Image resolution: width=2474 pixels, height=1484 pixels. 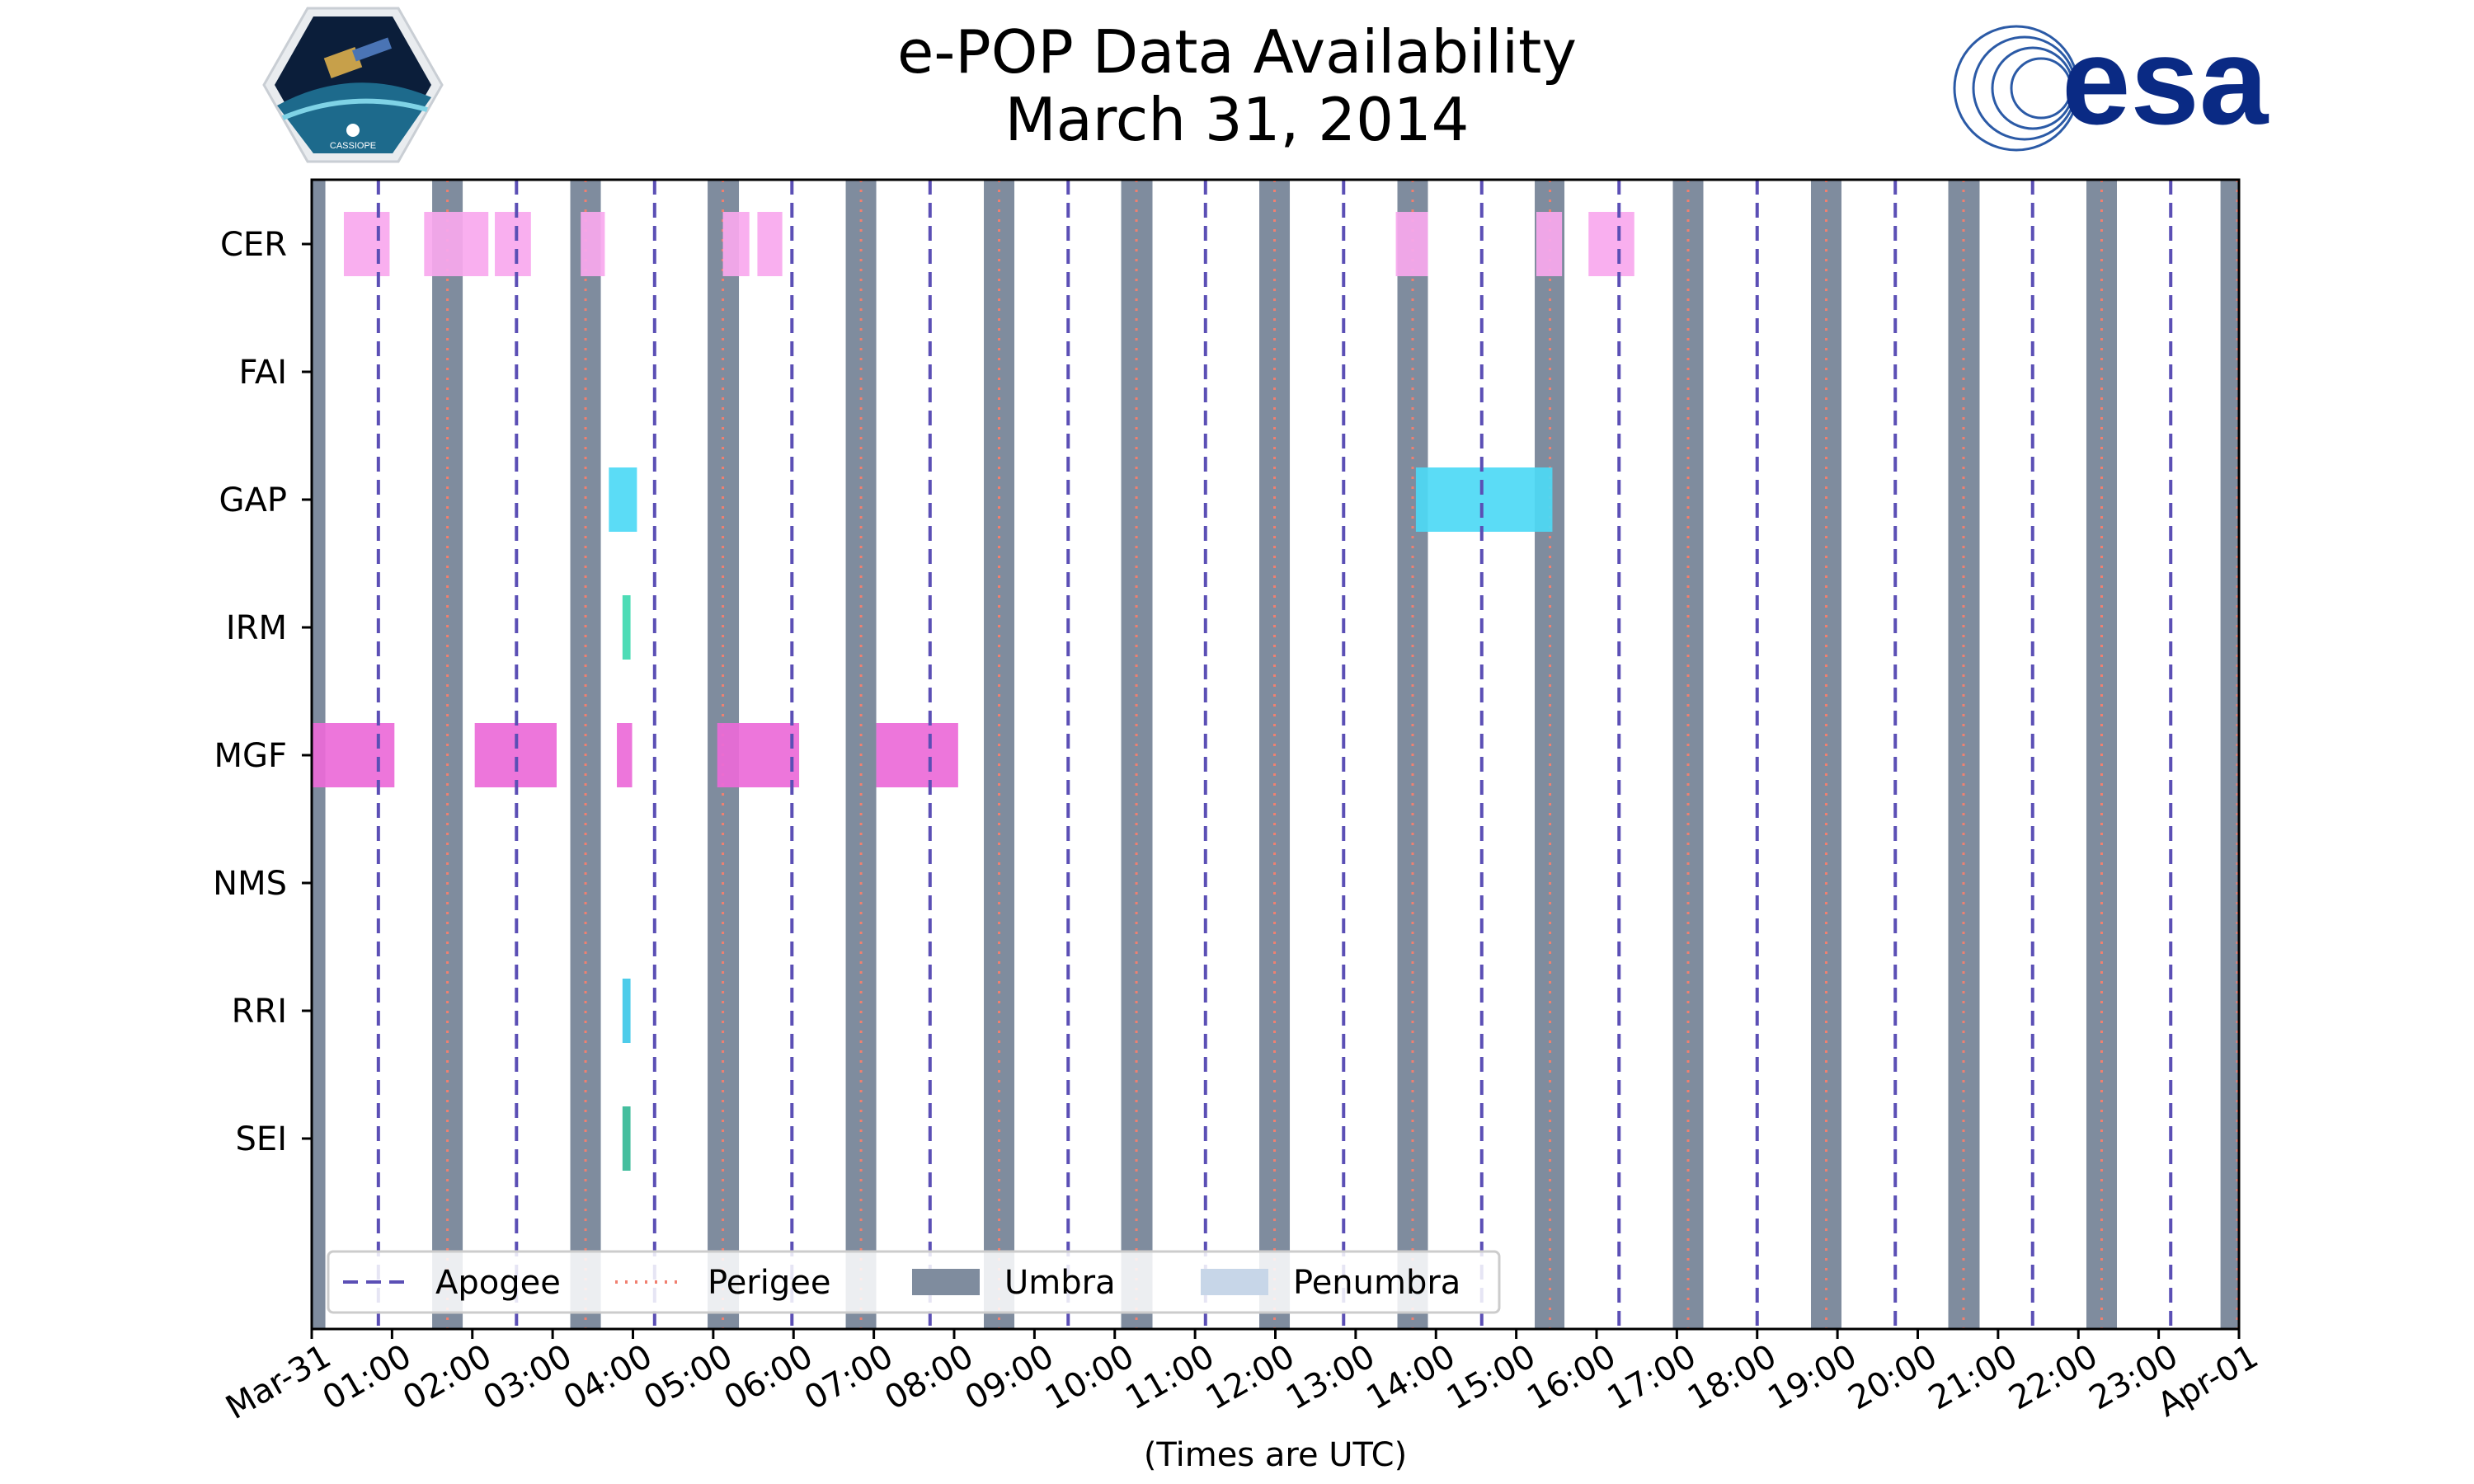 I want to click on y-tick-label-fai: FAI, so click(x=263, y=373).